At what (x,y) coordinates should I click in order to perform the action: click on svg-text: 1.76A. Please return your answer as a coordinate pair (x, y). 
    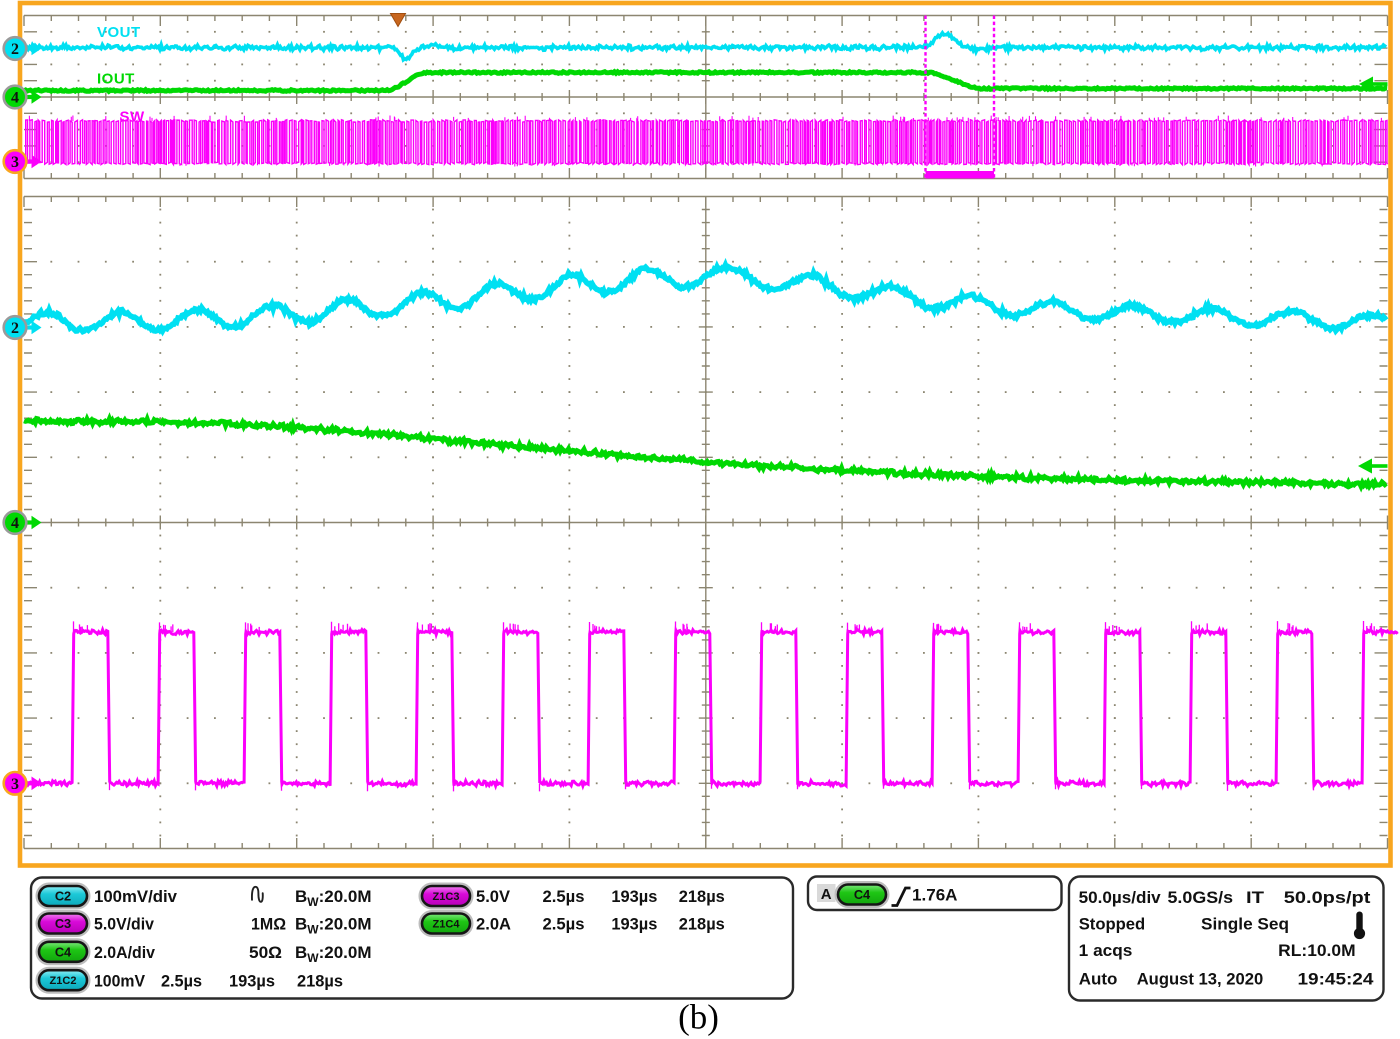
    Looking at the image, I should click on (935, 895).